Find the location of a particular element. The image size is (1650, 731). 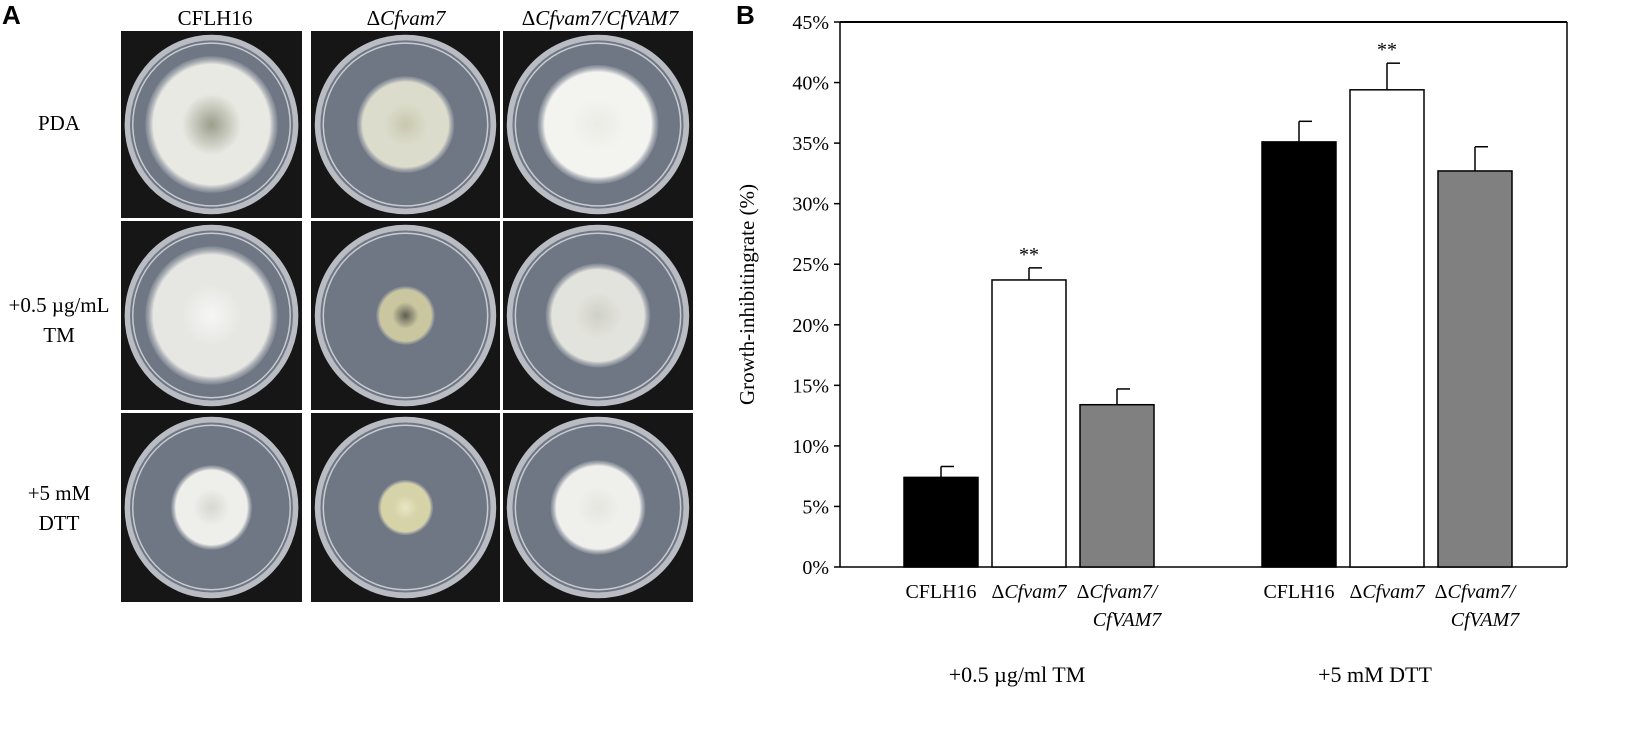

plate-tm-cfvam7-complement is located at coordinates (598, 315).